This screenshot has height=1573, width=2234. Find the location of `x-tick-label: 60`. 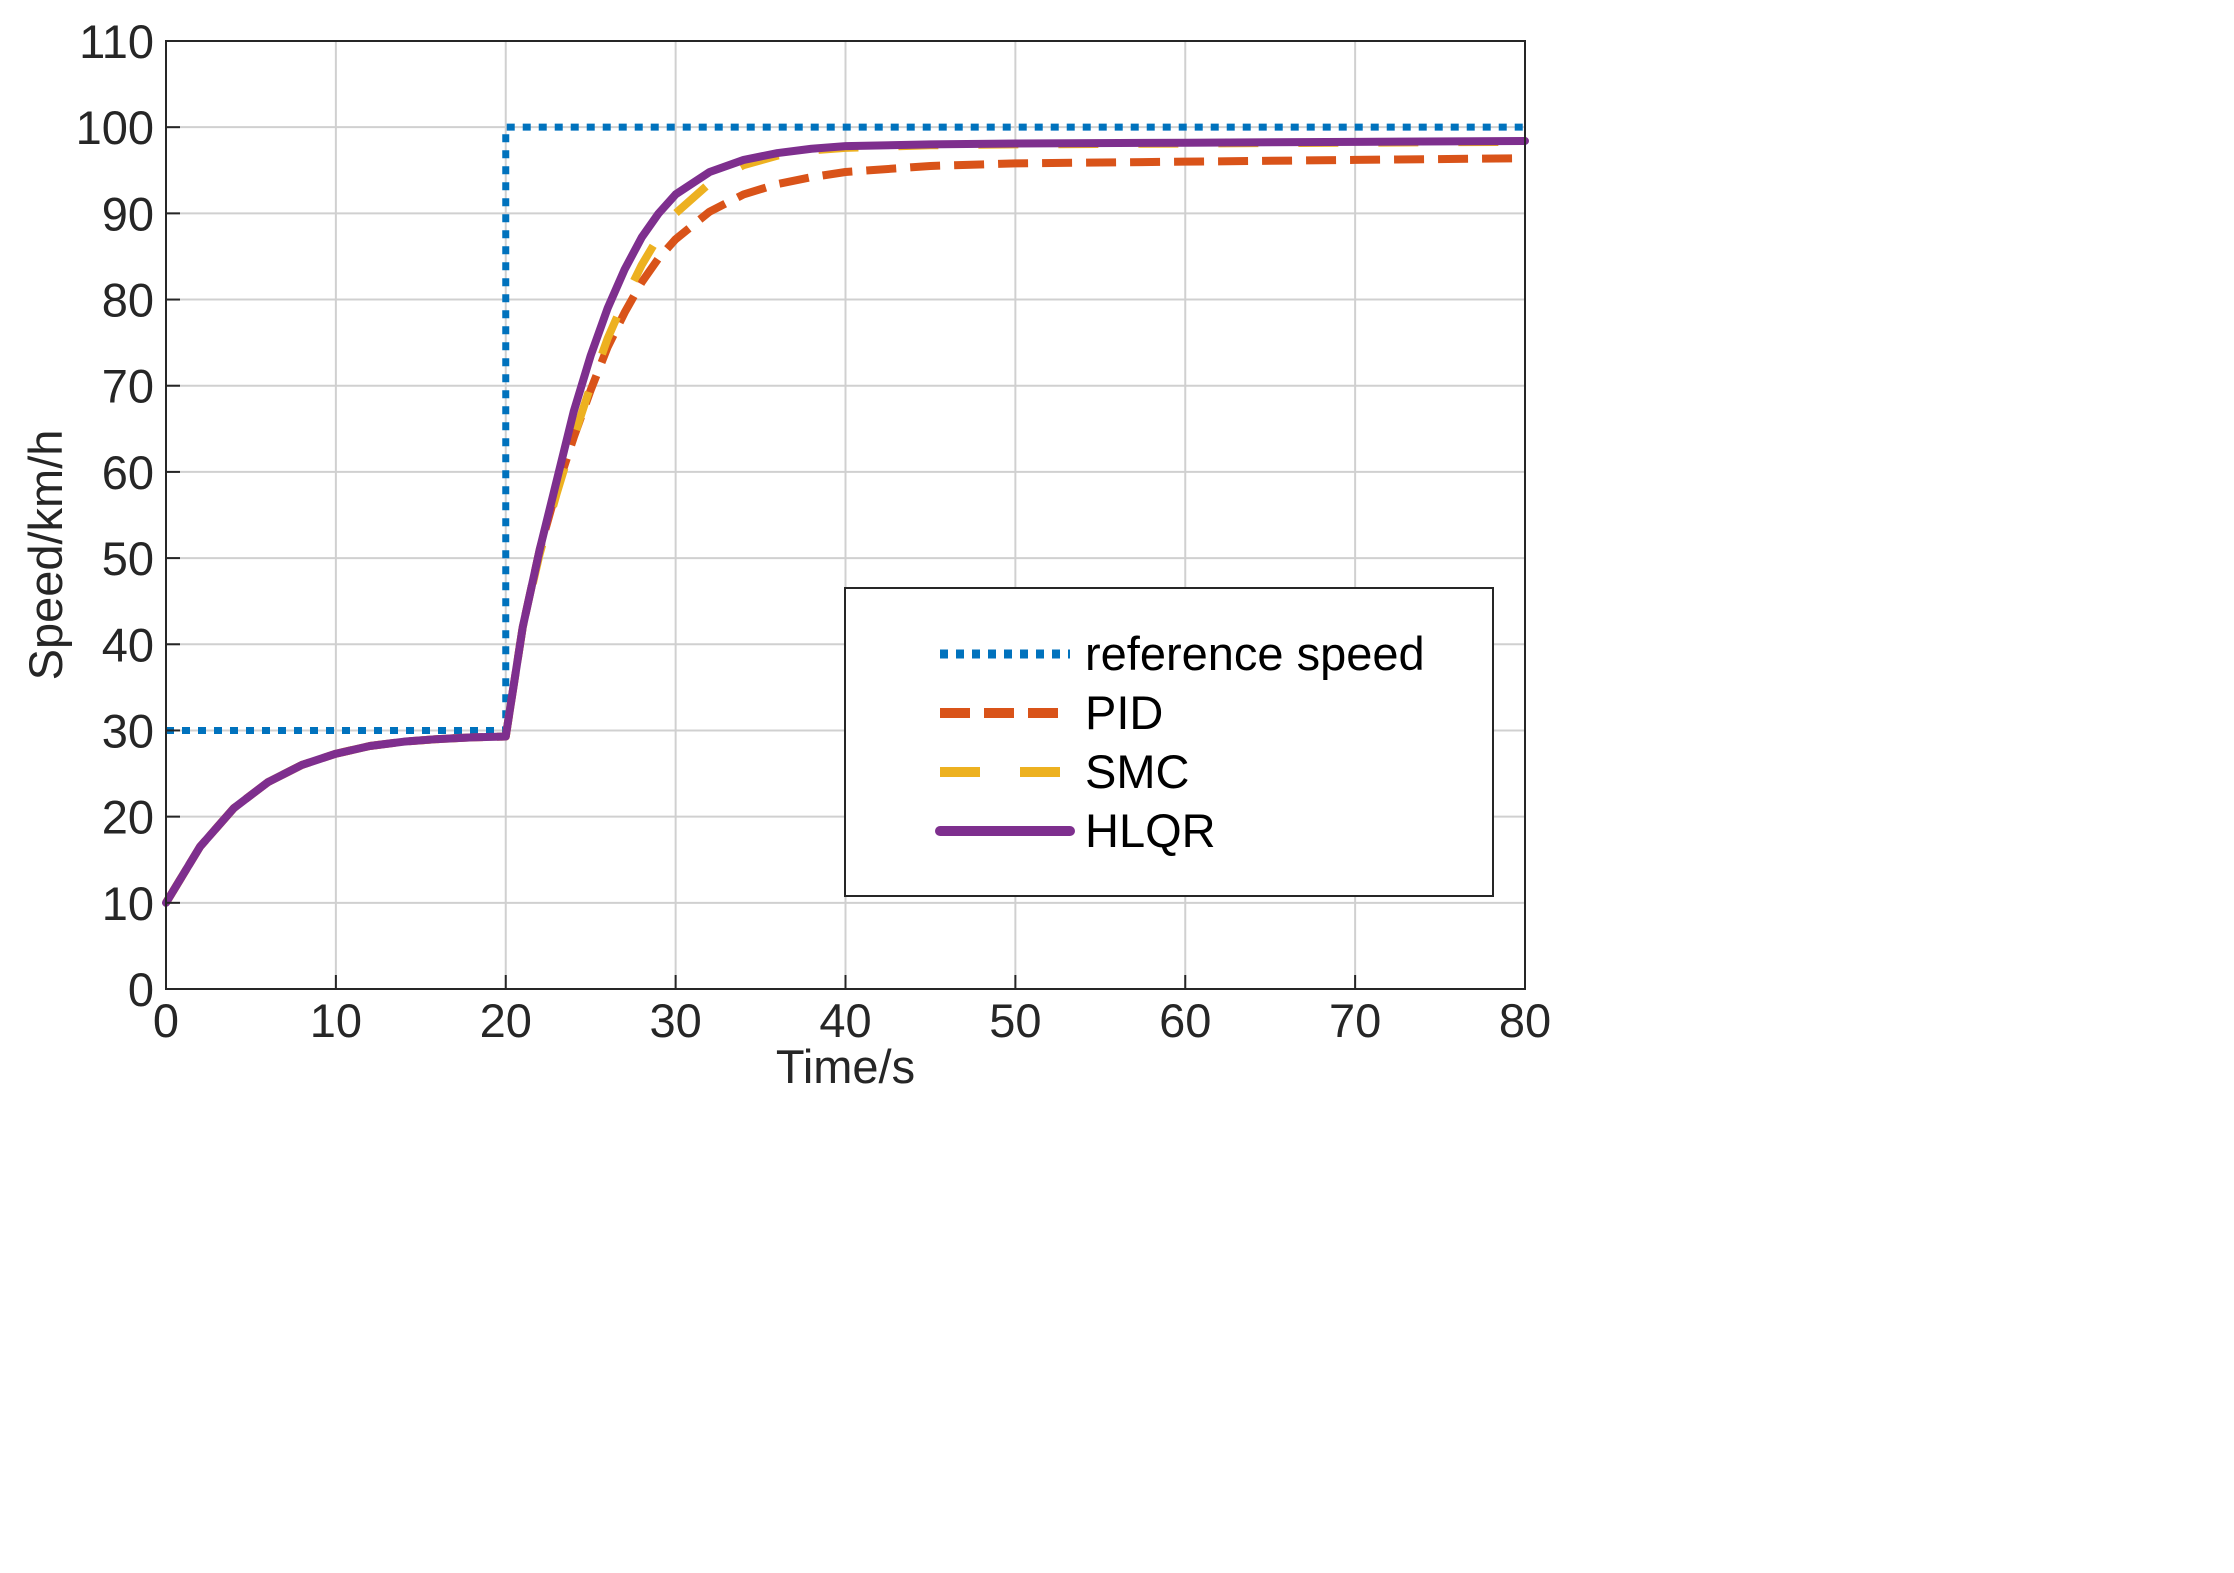

x-tick-label: 60 is located at coordinates (1185, 1020).